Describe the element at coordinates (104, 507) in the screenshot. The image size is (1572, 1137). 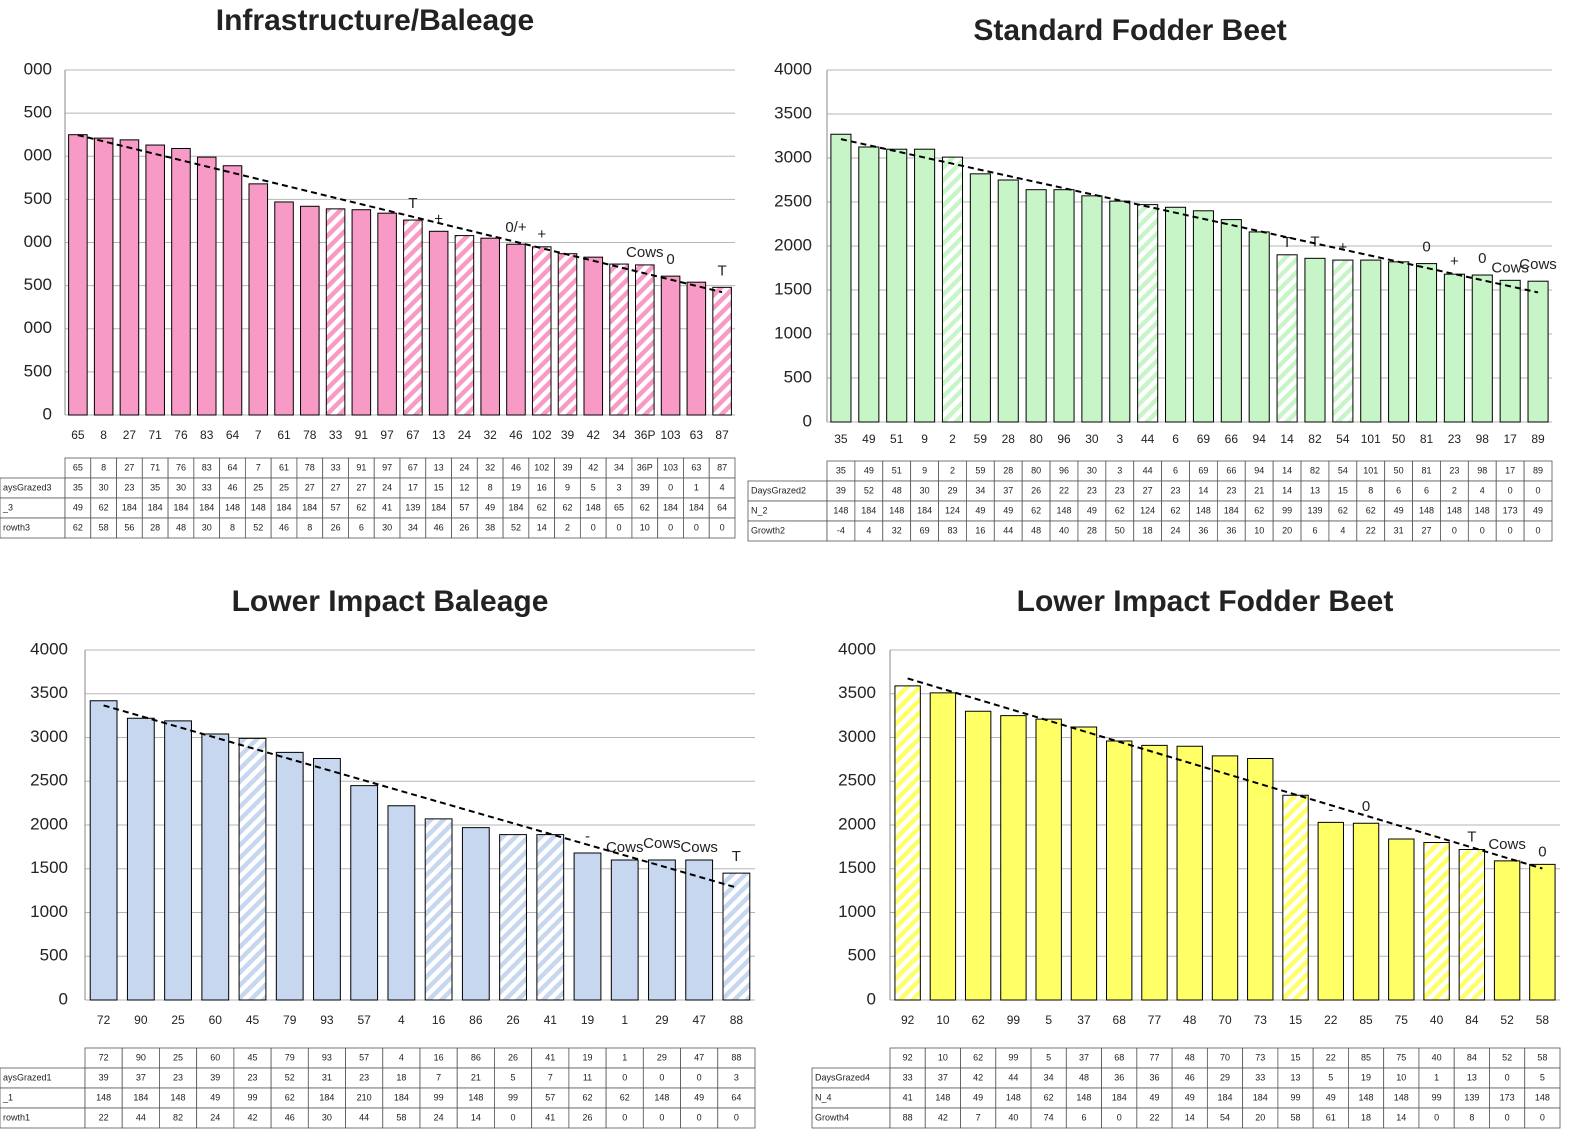
I see `table-value: 62` at that location.